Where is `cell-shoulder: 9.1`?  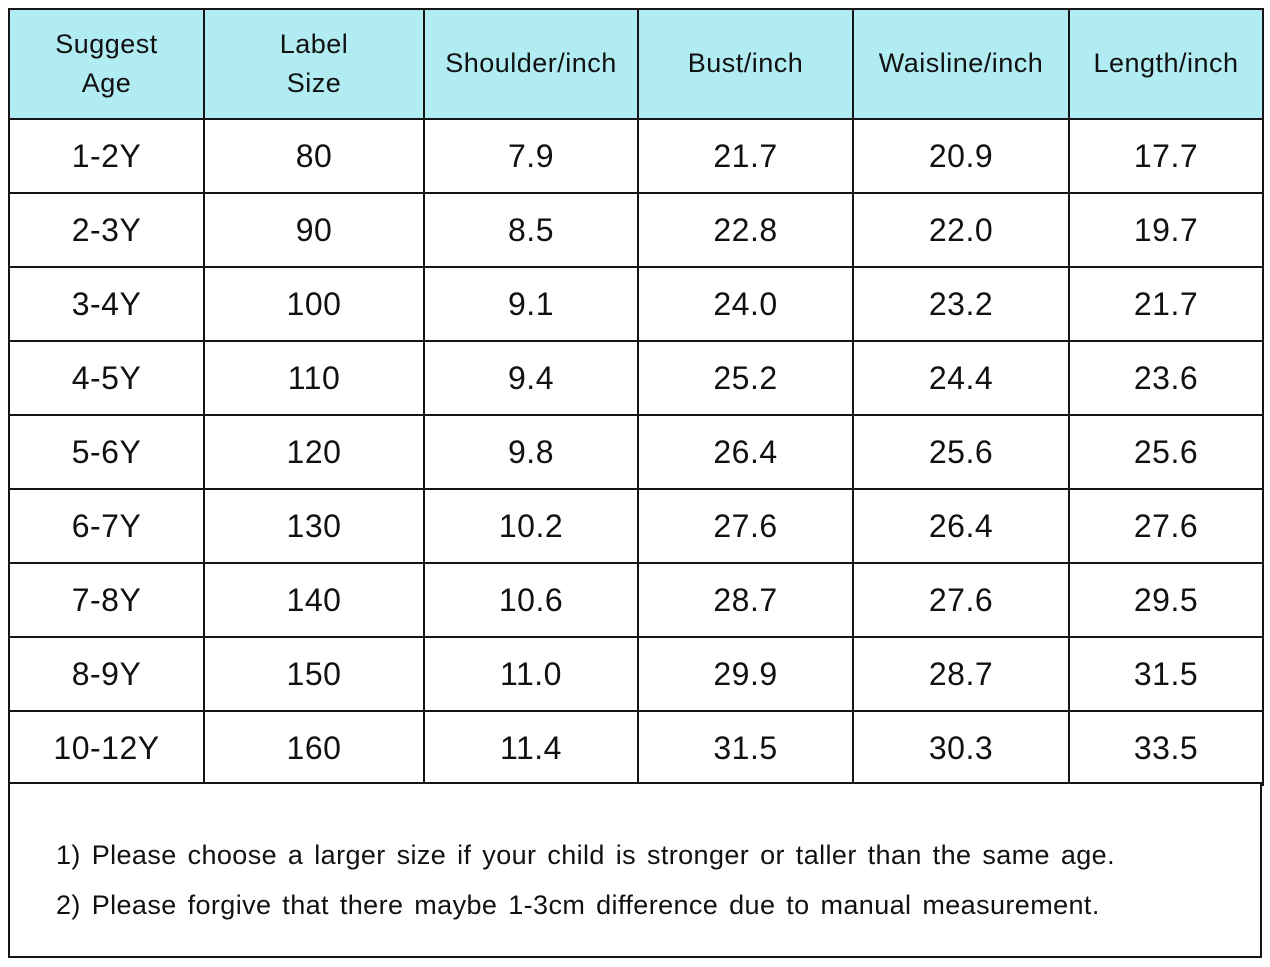 cell-shoulder: 9.1 is located at coordinates (531, 304).